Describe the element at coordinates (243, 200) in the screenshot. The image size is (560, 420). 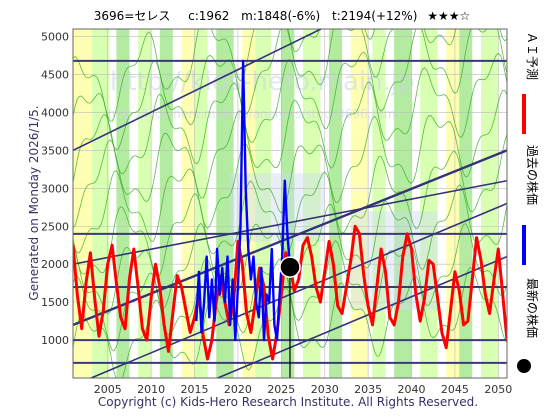
I see `history-line` at that location.